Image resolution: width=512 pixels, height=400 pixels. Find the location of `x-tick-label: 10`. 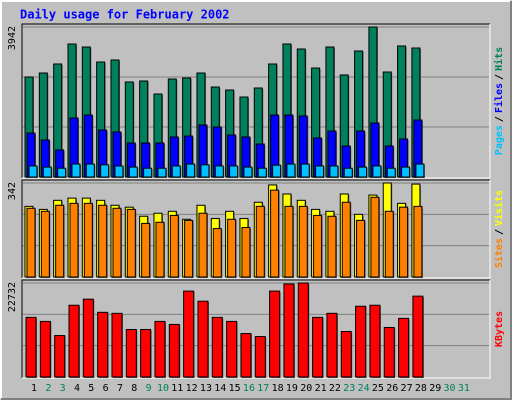

x-tick-label: 10 is located at coordinates (163, 388).